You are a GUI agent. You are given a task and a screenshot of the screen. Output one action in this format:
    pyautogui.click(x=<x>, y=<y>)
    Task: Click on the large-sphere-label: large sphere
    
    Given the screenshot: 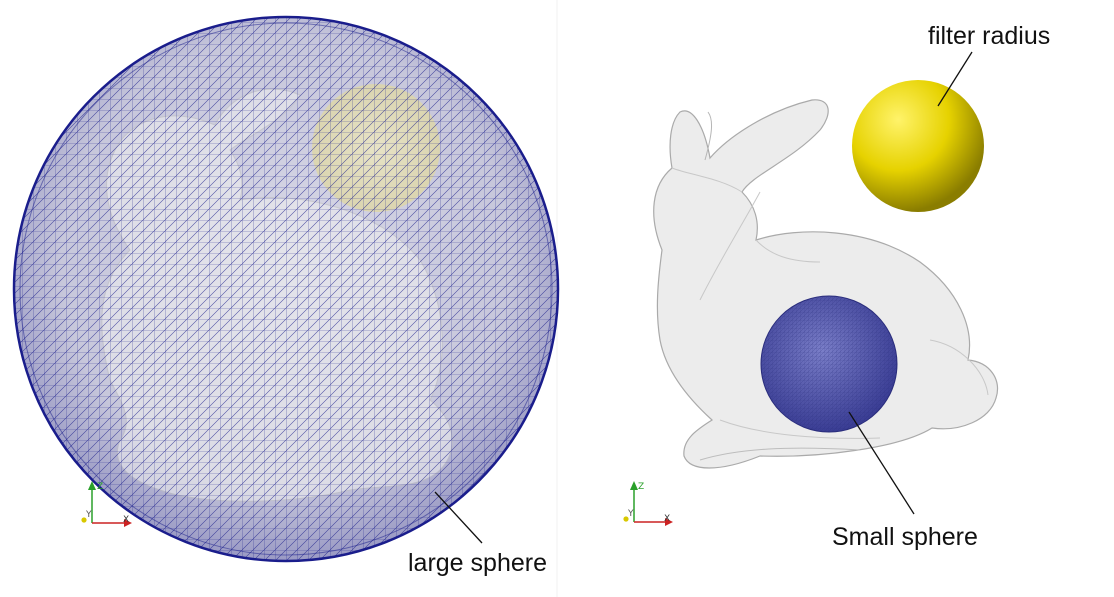 What is the action you would take?
    pyautogui.click(x=477, y=563)
    